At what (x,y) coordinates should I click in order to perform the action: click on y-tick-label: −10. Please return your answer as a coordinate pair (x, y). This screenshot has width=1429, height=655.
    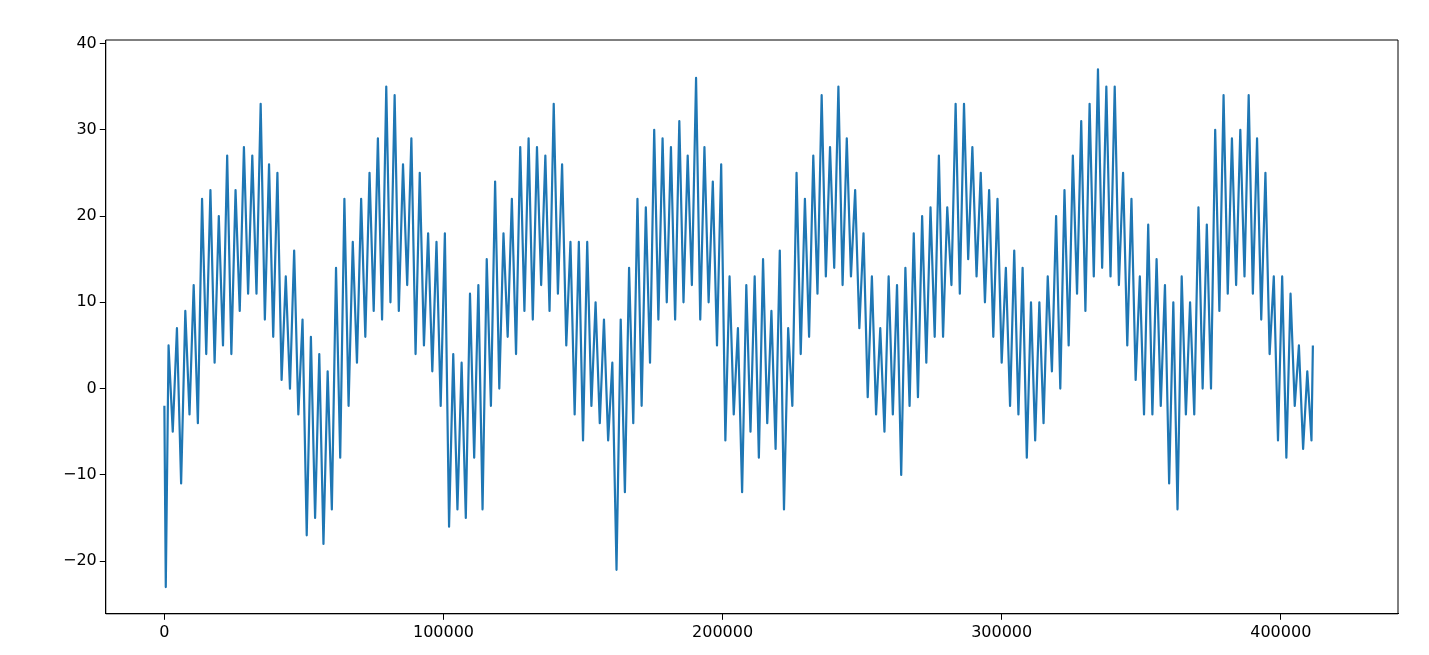
    Looking at the image, I should click on (80, 474).